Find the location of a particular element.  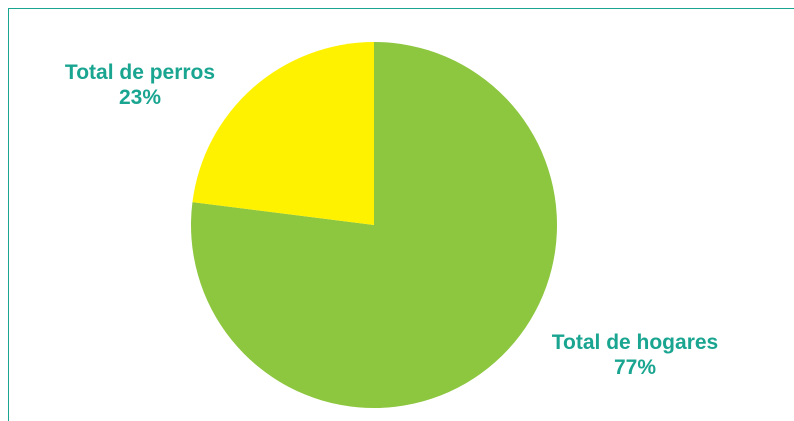

data-label-total-de-hogares: Total de hogares 77% is located at coordinates (635, 355).